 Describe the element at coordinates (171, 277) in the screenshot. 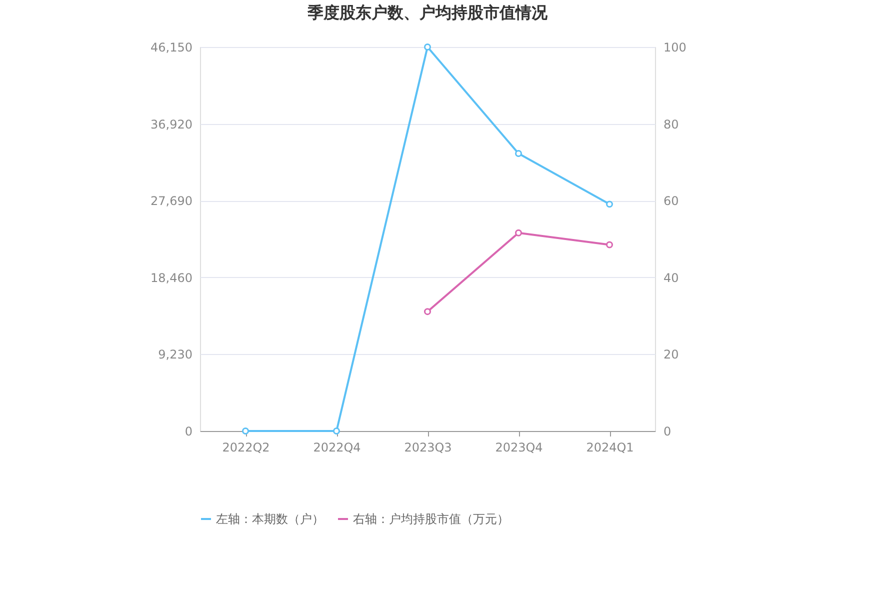

I see `y-tick-label: 18,460` at that location.